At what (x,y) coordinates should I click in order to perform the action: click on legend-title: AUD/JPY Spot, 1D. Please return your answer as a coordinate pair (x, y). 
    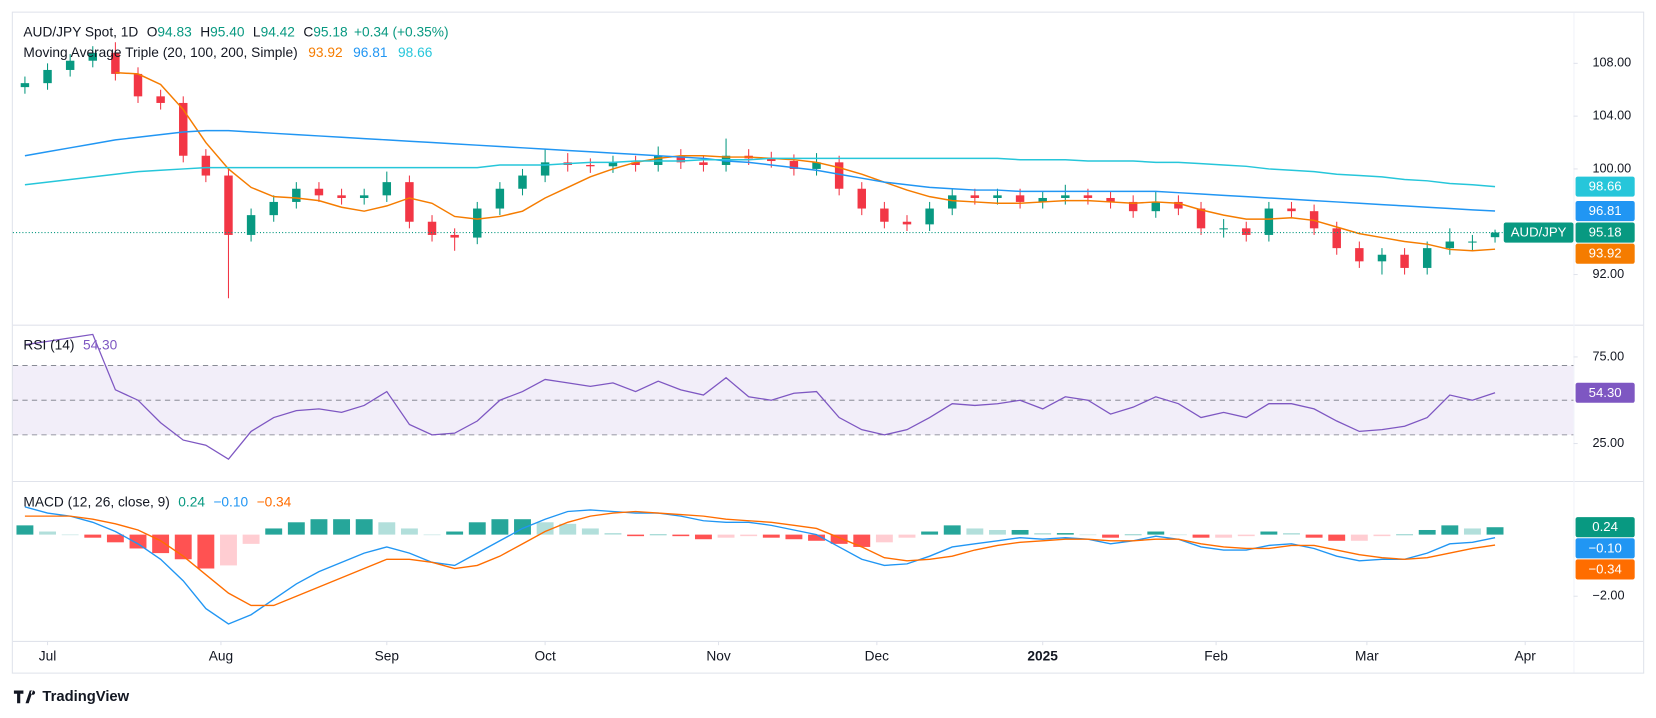
    Looking at the image, I should click on (80, 31).